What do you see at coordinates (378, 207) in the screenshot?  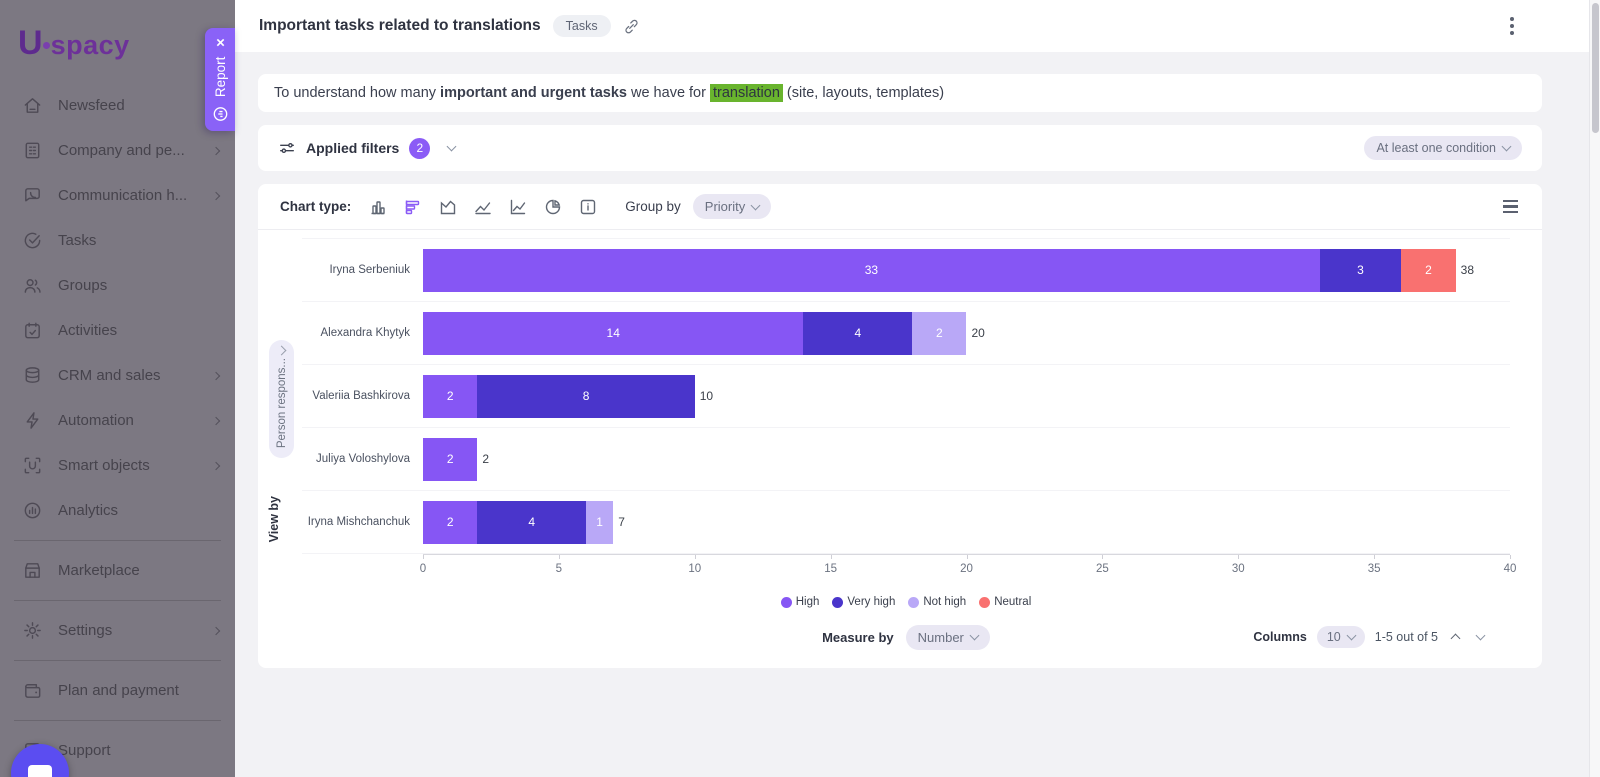 I see `column-chart-icon` at bounding box center [378, 207].